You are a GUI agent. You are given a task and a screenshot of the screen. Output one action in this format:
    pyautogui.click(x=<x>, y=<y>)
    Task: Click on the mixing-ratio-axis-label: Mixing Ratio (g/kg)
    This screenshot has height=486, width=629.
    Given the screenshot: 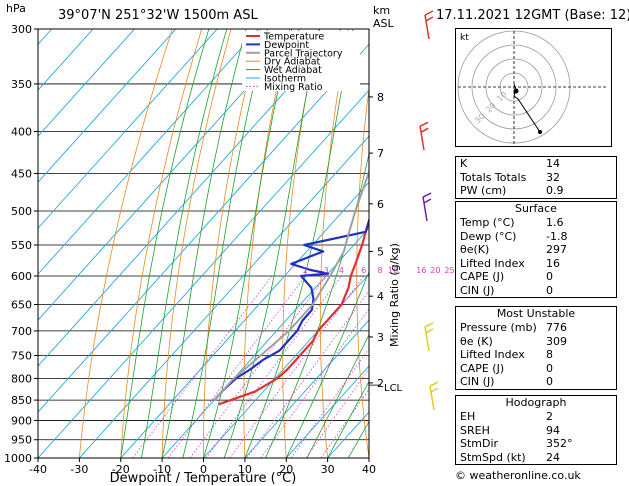 What is the action you would take?
    pyautogui.click(x=394, y=295)
    